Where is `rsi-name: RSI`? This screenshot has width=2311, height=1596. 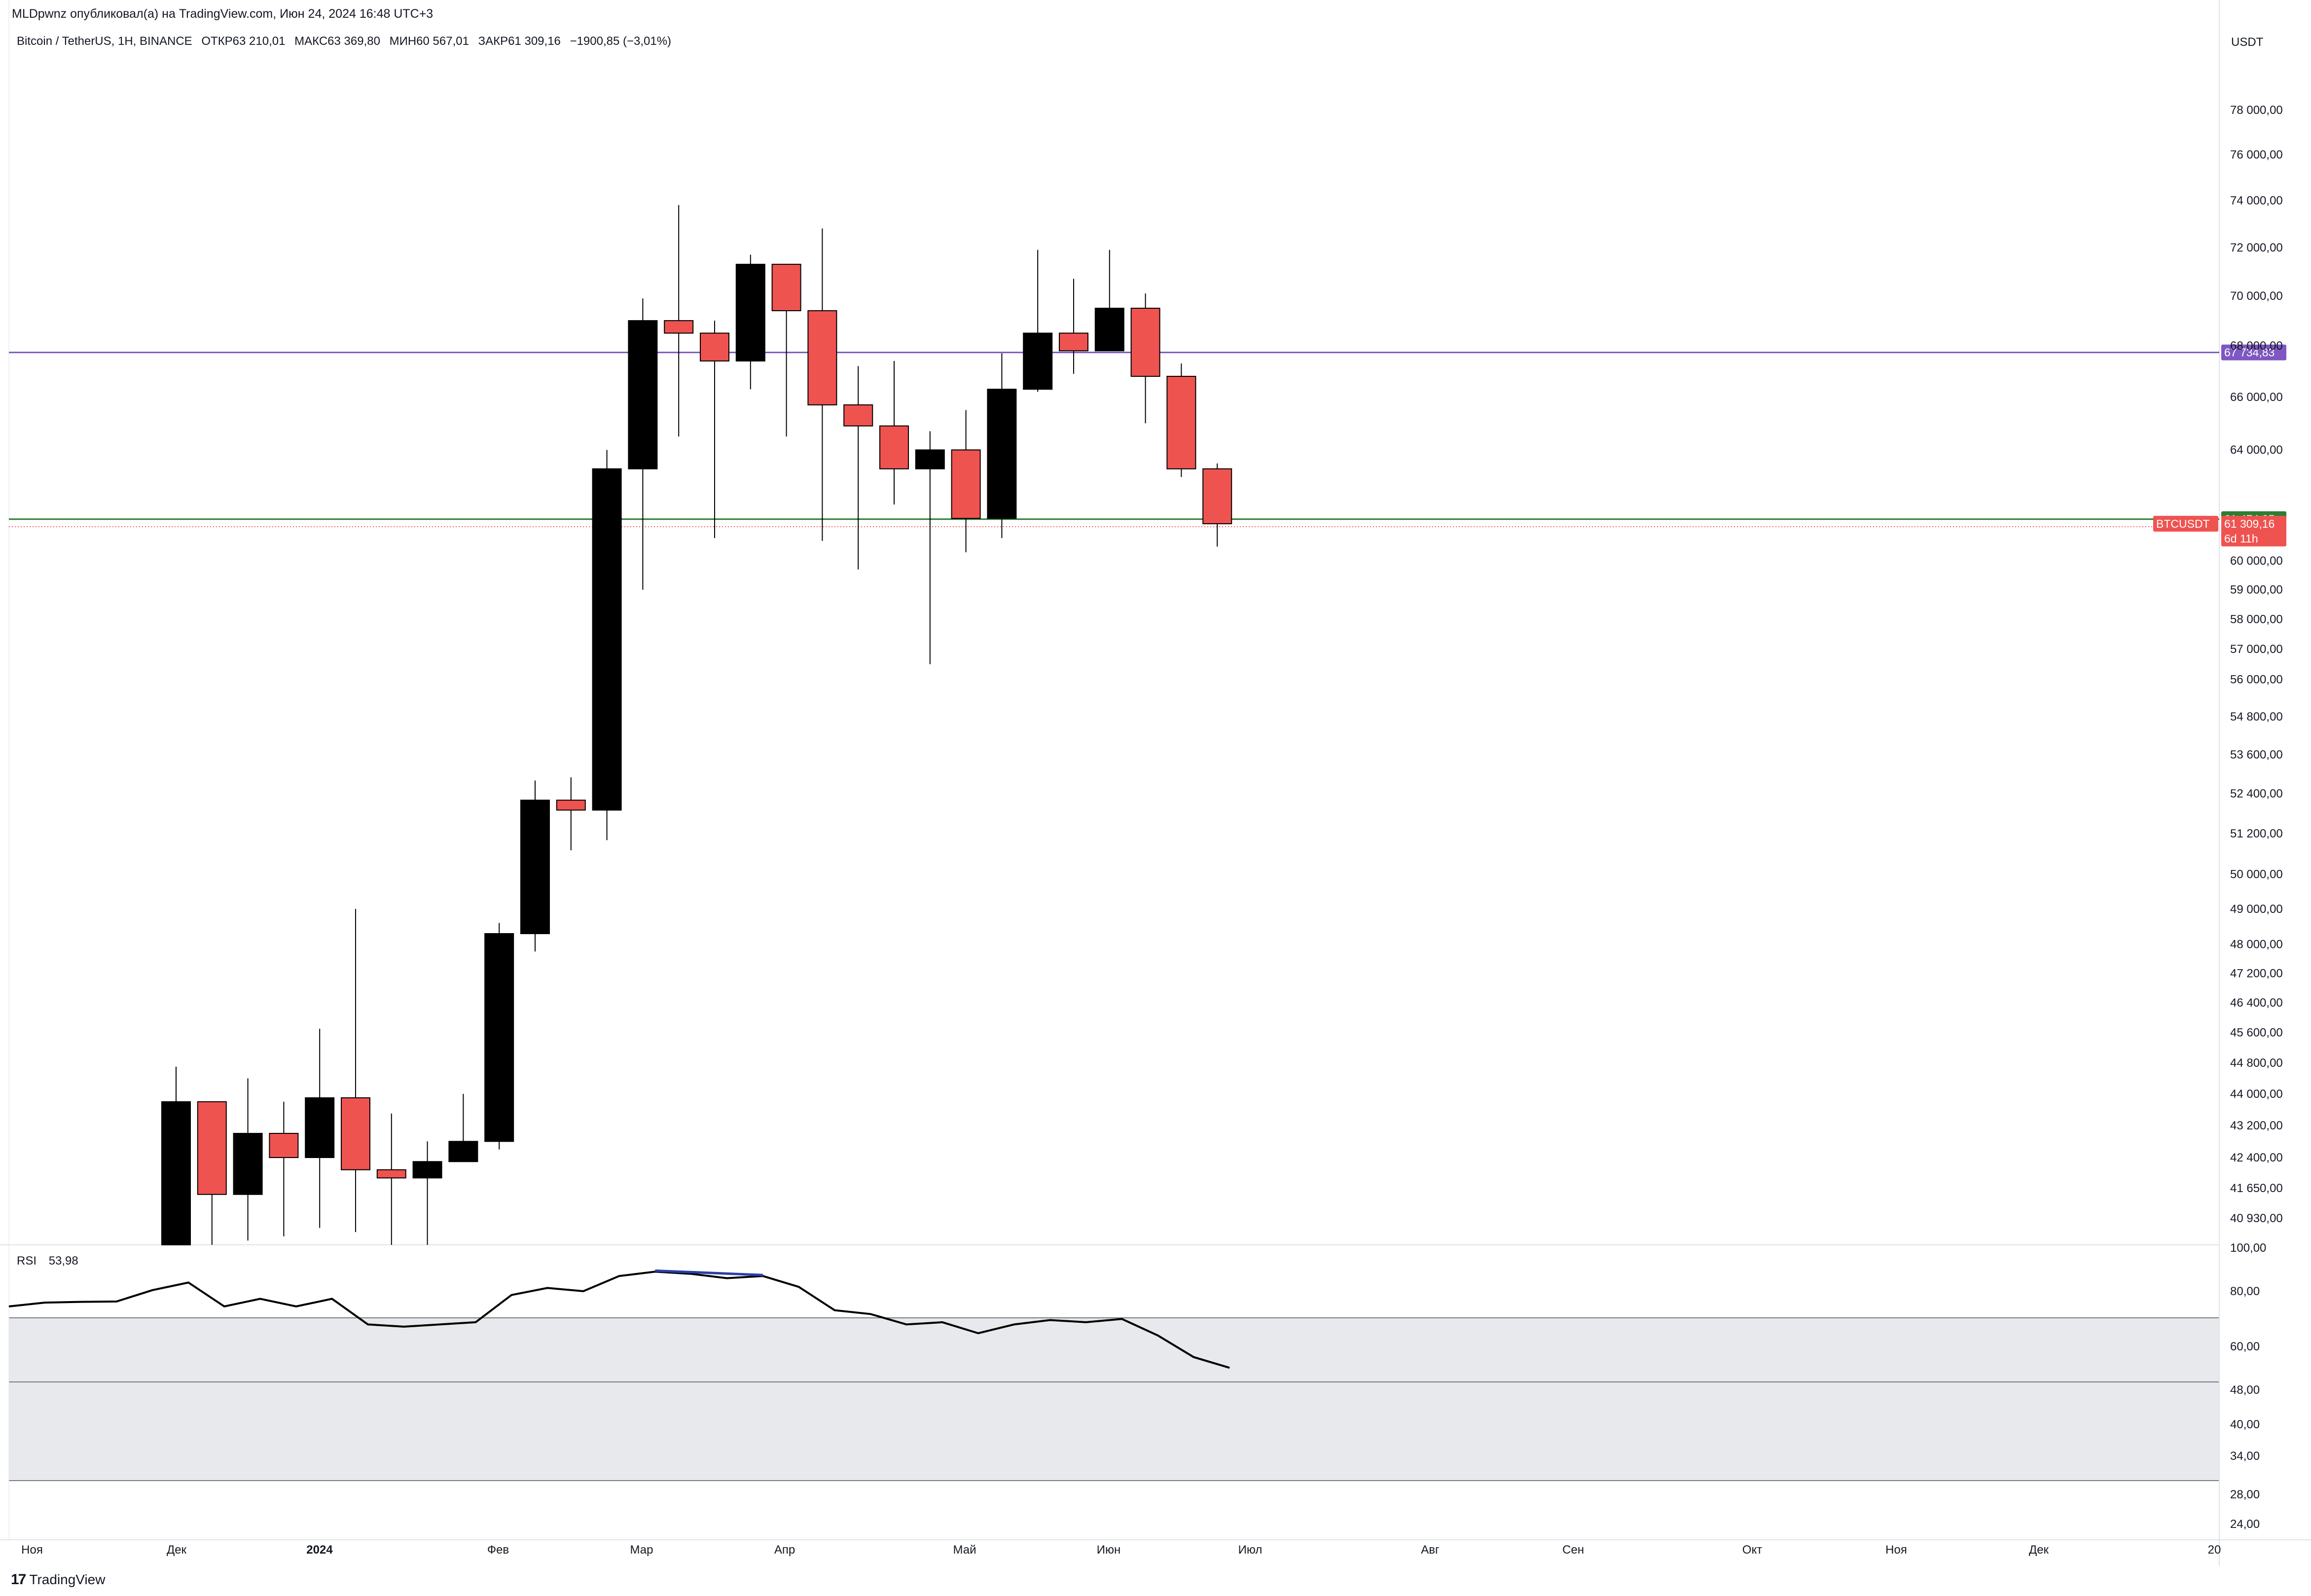
rsi-name: RSI is located at coordinates (27, 1261).